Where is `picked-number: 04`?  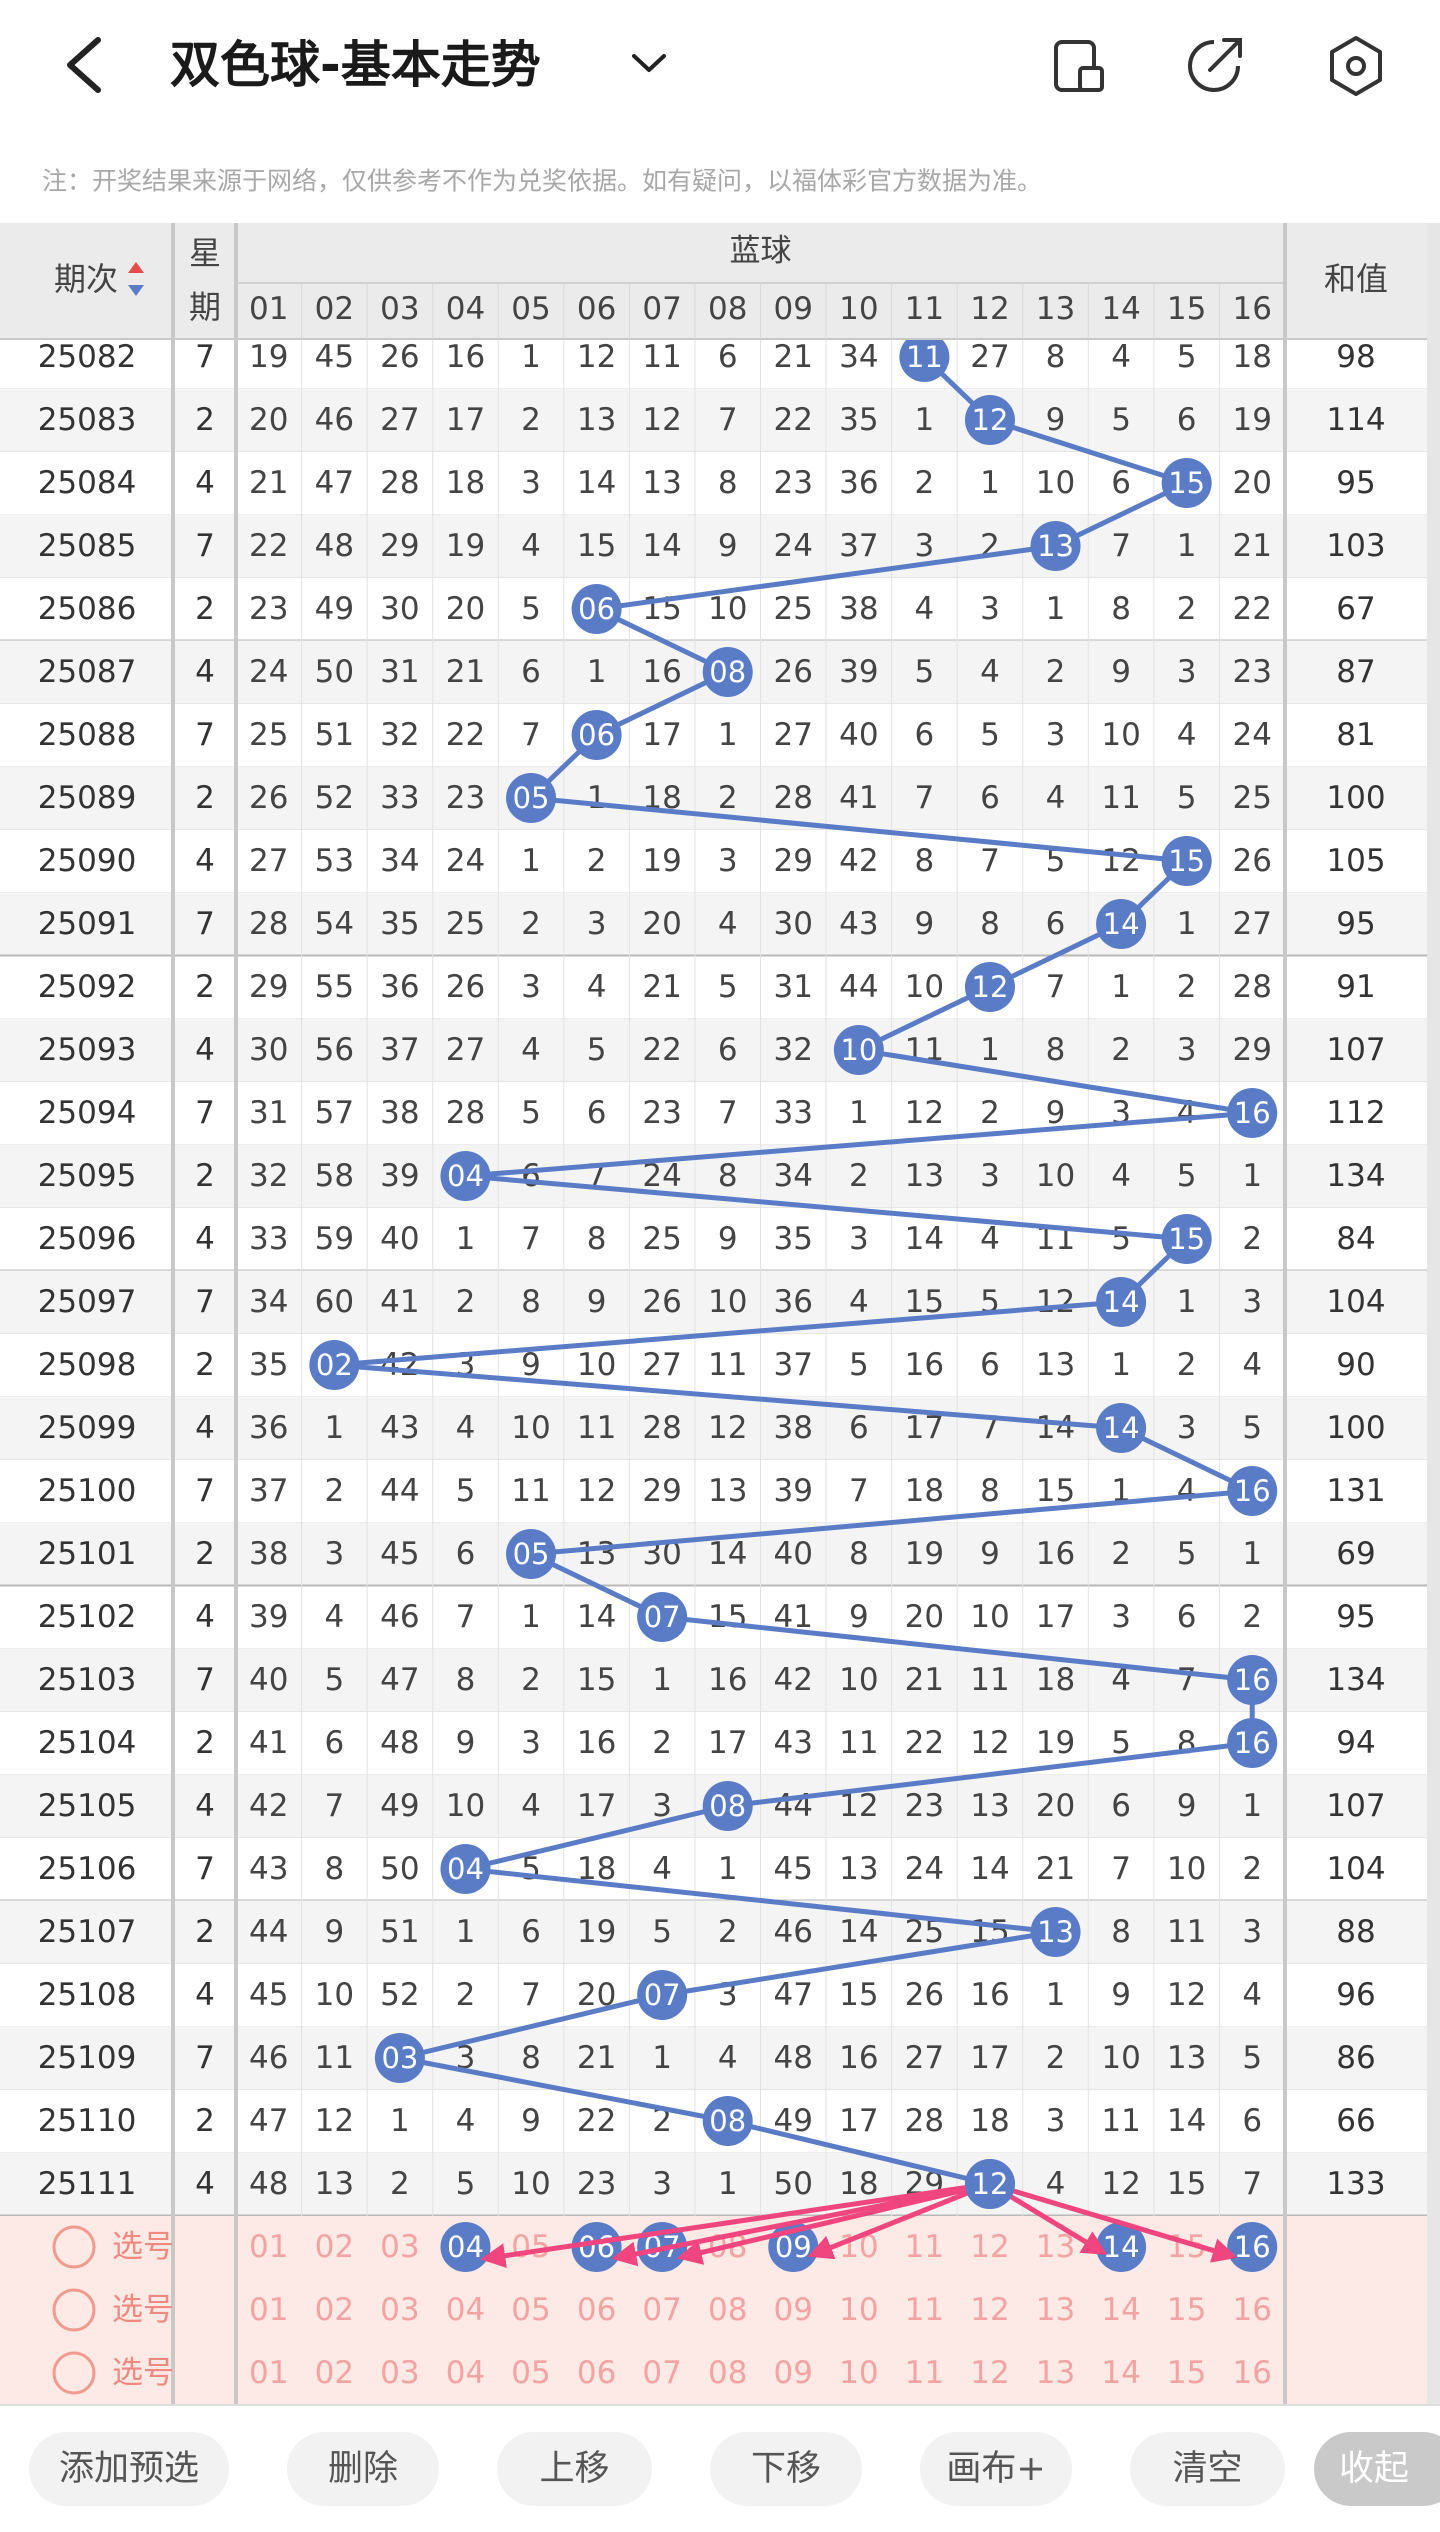 picked-number: 04 is located at coordinates (465, 2247).